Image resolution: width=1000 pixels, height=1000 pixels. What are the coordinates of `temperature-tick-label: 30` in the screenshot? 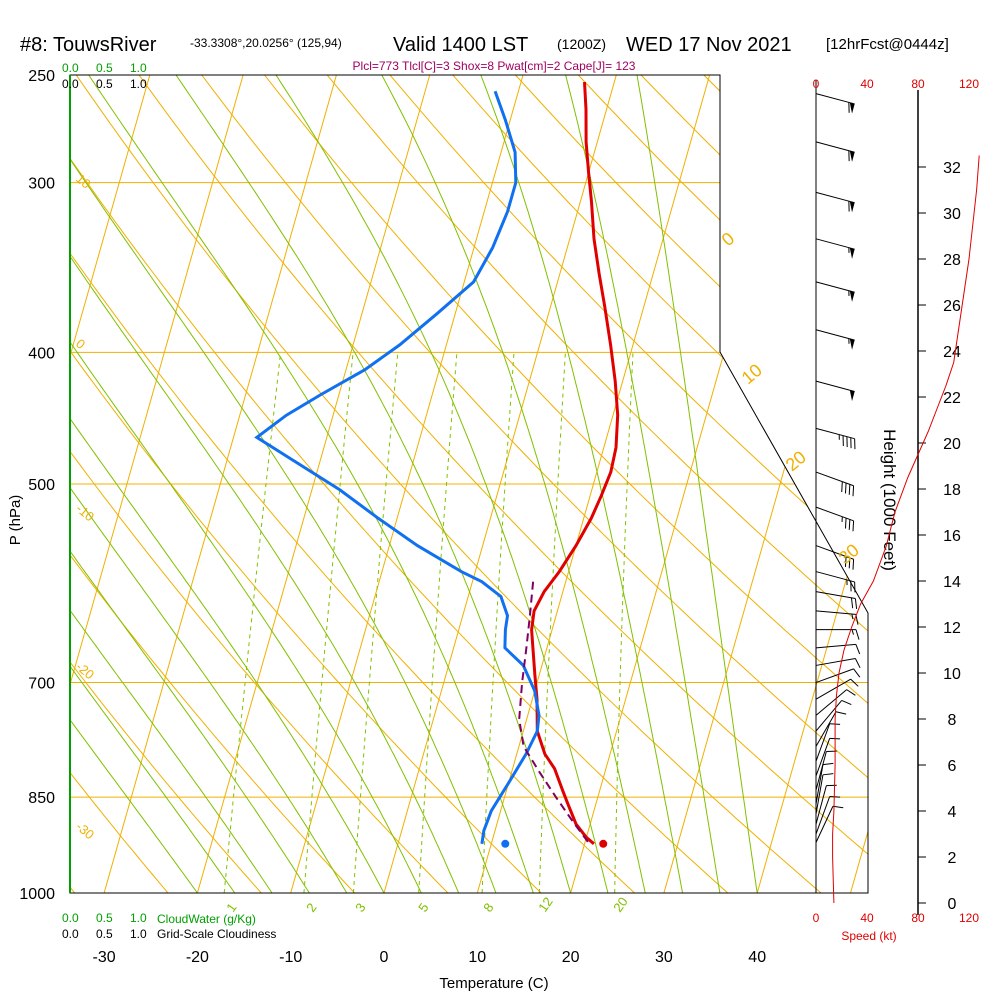 It's located at (664, 957).